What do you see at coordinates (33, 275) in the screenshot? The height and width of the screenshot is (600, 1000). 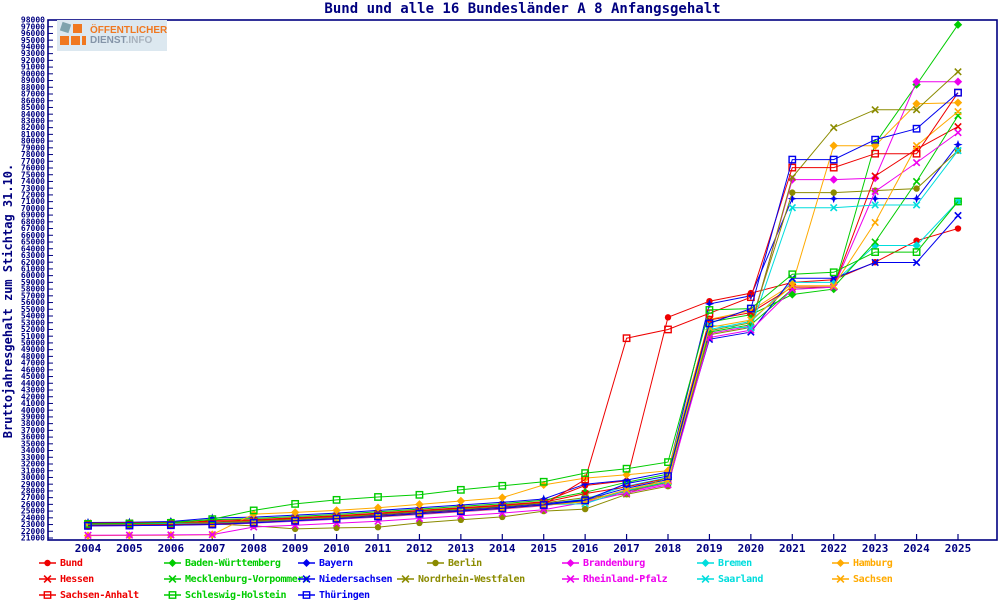 I see `y-tick-label: 60000` at bounding box center [33, 275].